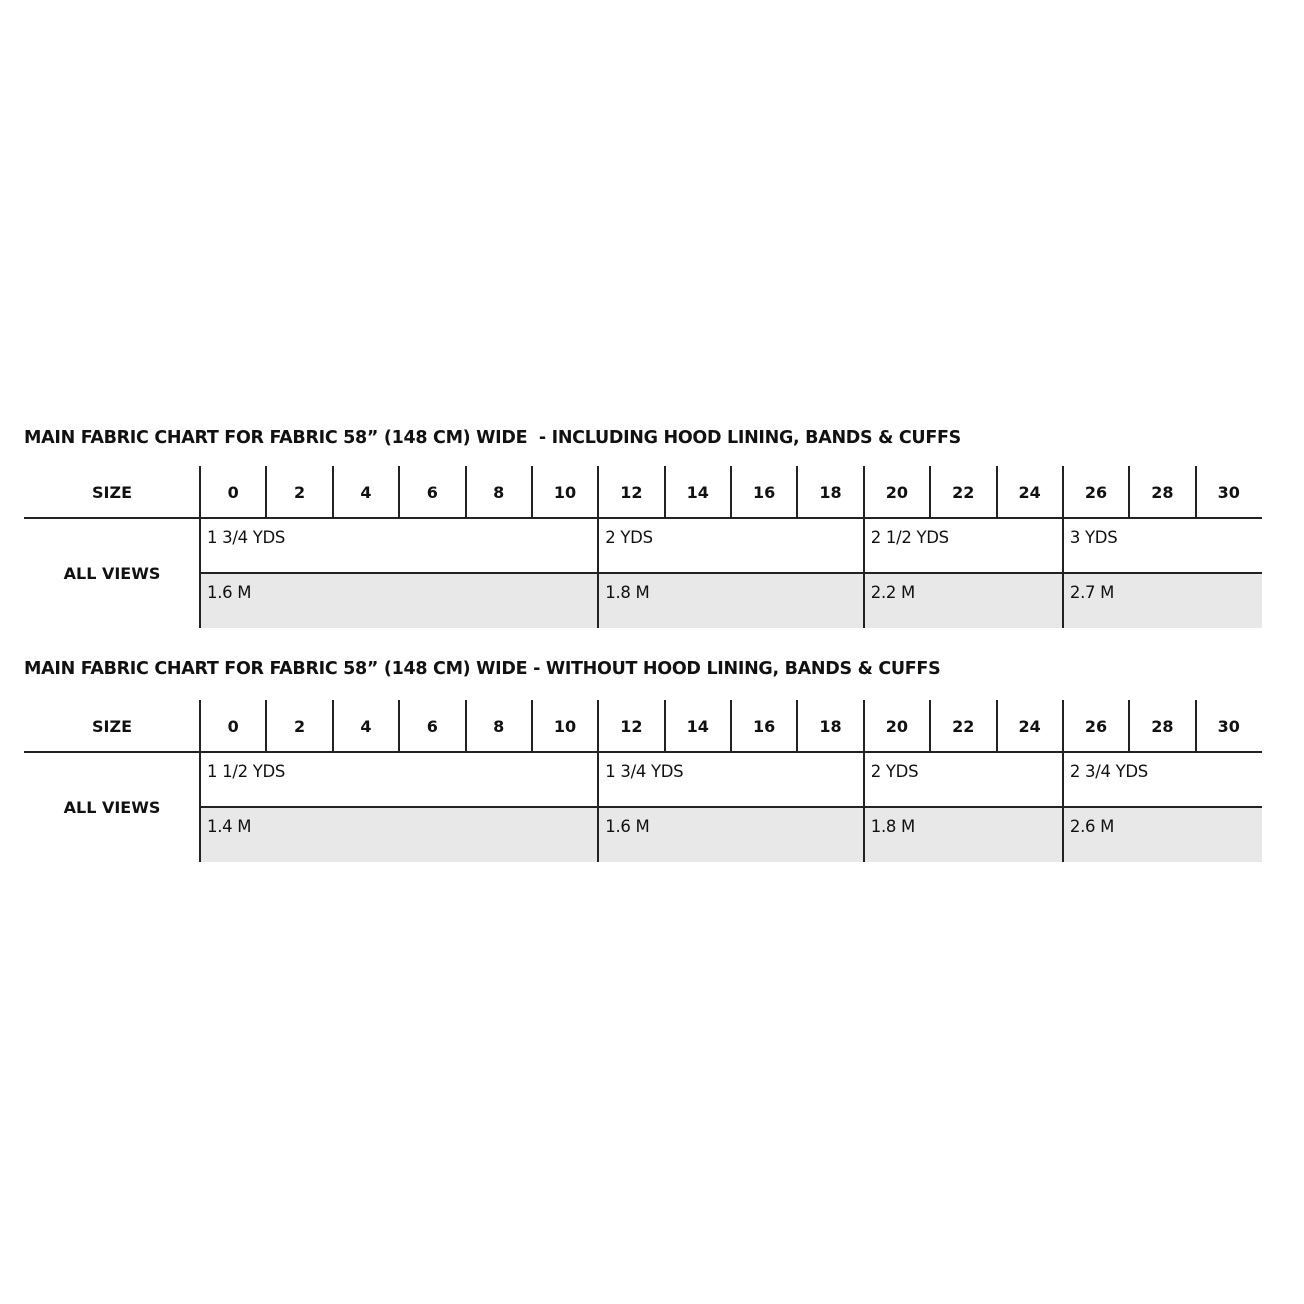 The image size is (1304, 1304). I want to click on meterage-cell: 1.4 M, so click(229, 826).